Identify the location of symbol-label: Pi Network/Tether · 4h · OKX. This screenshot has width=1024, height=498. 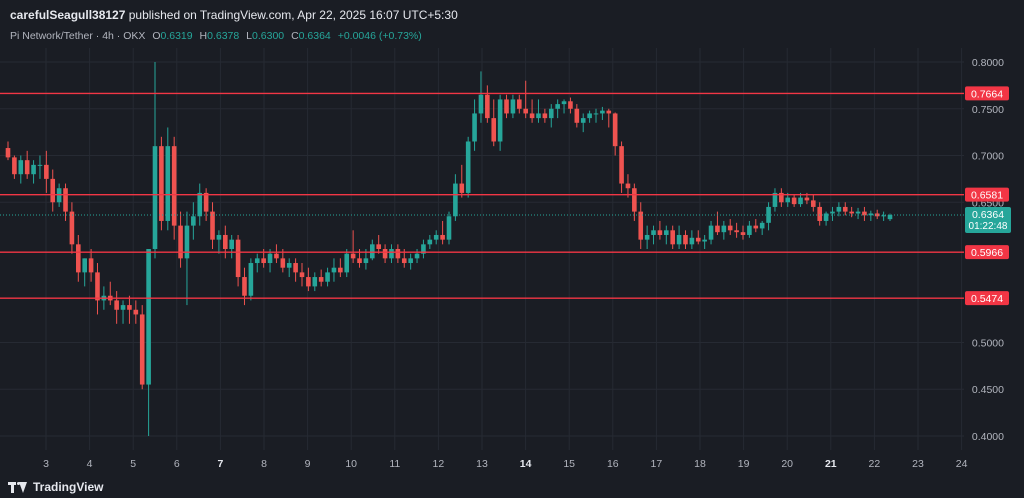
(78, 36).